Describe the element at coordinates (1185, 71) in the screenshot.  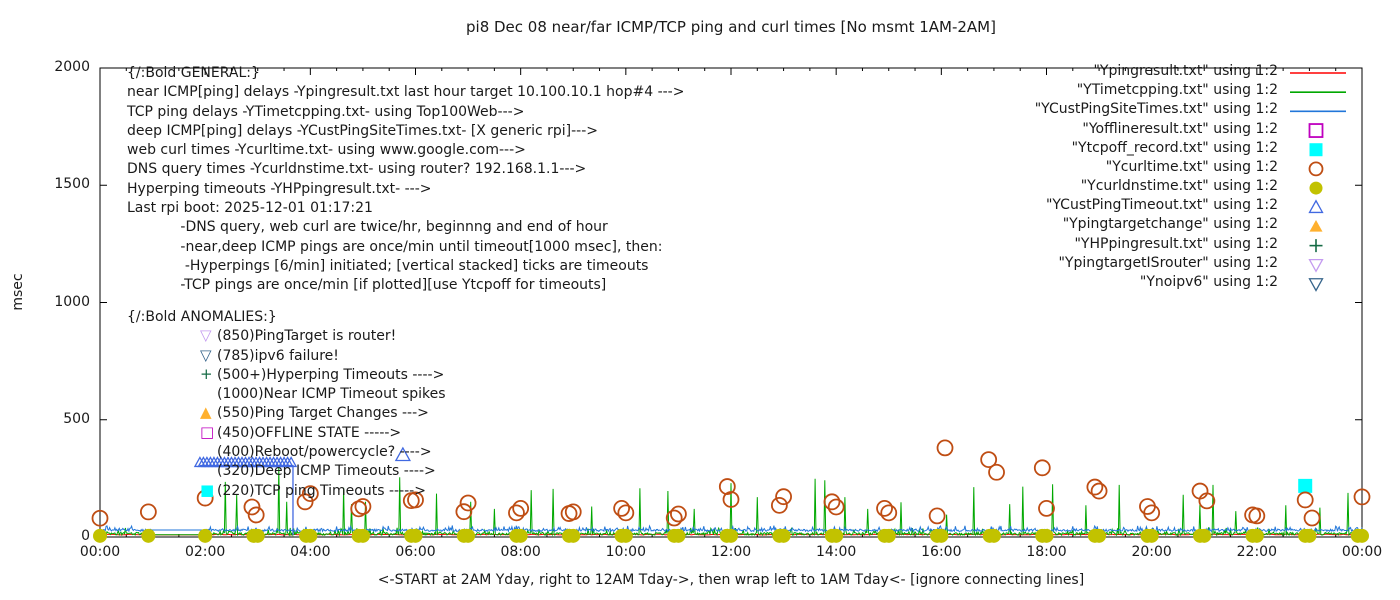
I see `legend-entry: "Ypingresult.txt" using 1:2` at that location.